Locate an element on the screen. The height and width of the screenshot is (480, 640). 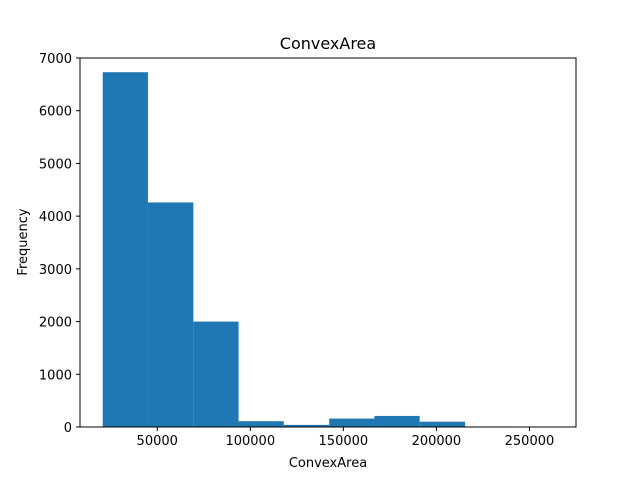
y-tick-label-5: 5000 is located at coordinates (55, 164).